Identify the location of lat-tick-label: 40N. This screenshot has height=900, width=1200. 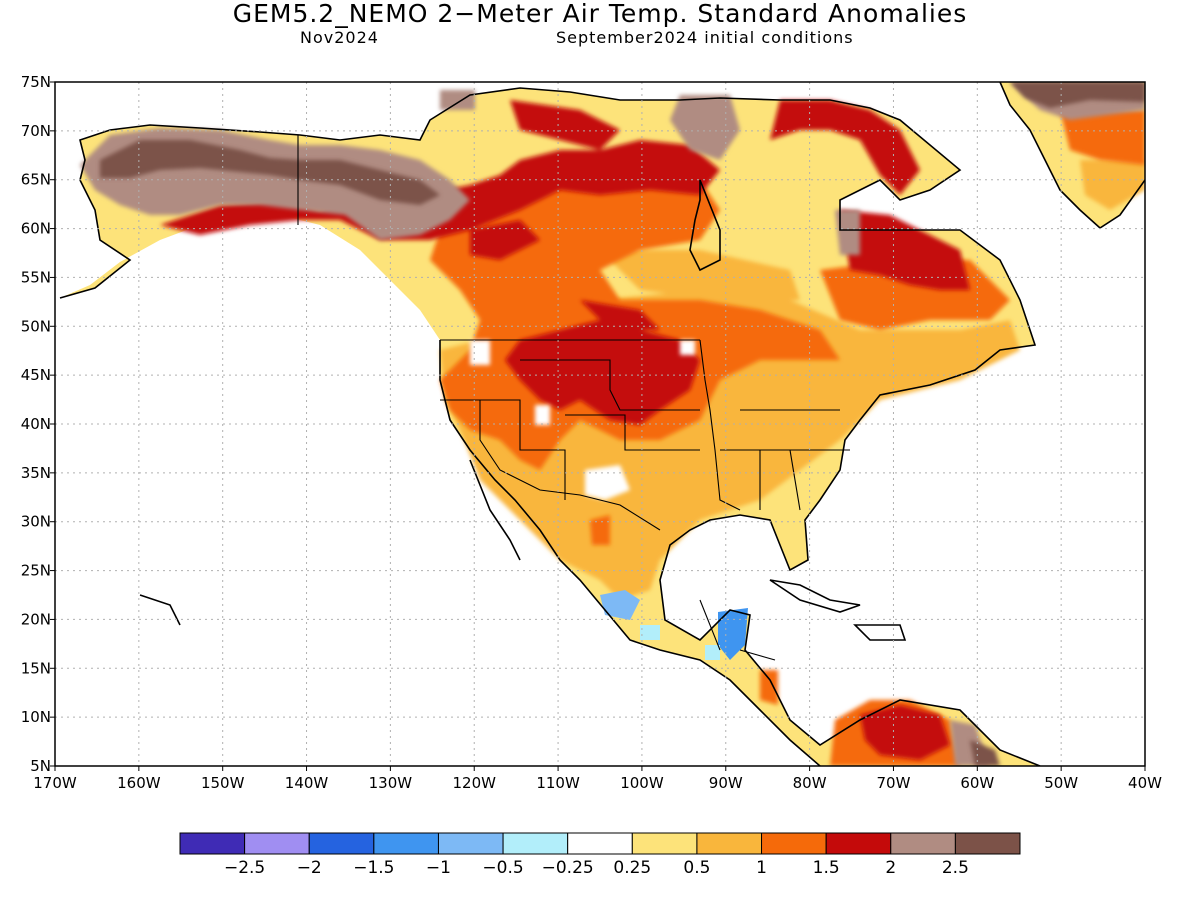
(36, 424).